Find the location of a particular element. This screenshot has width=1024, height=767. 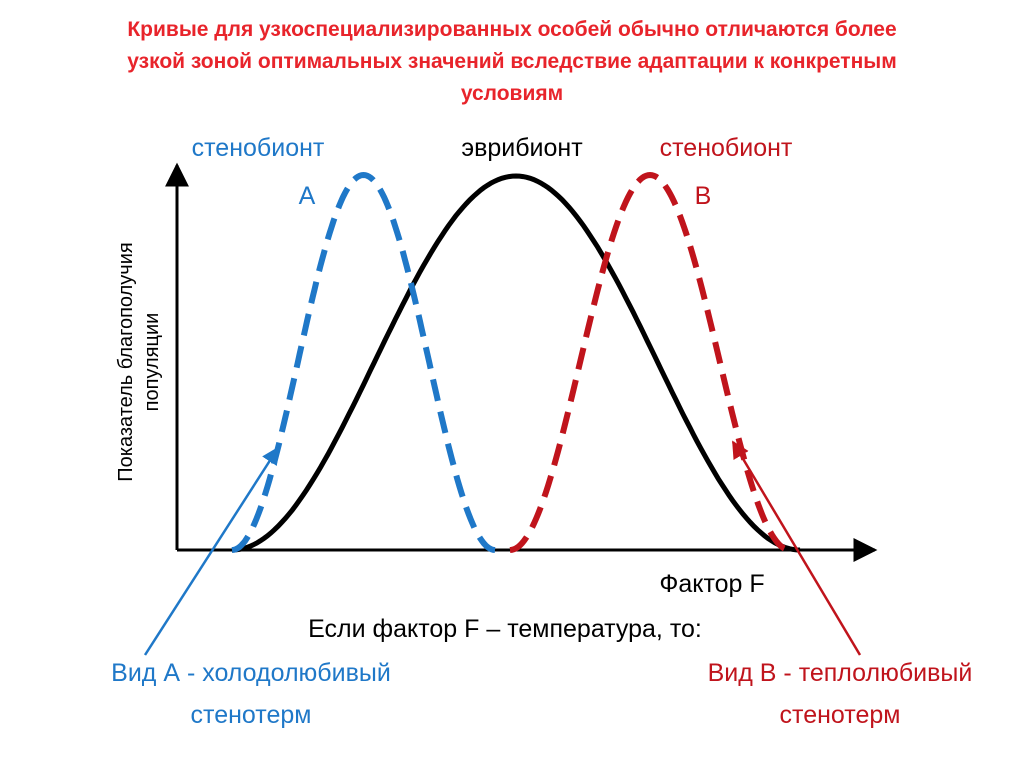

stenobiont-a-label: стенобионт is located at coordinates (258, 148).